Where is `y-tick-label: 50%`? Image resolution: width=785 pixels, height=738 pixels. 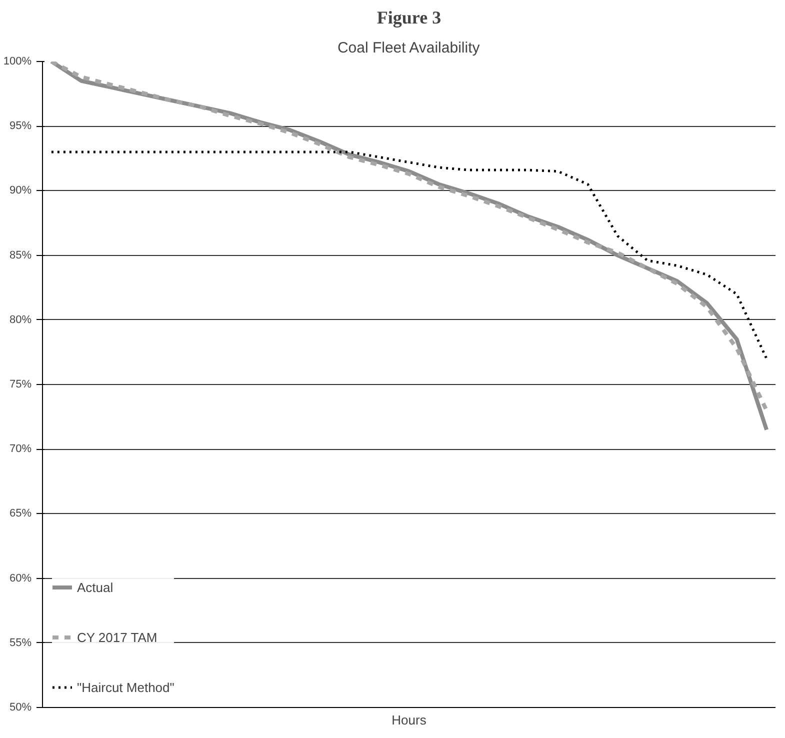 y-tick-label: 50% is located at coordinates (20, 708).